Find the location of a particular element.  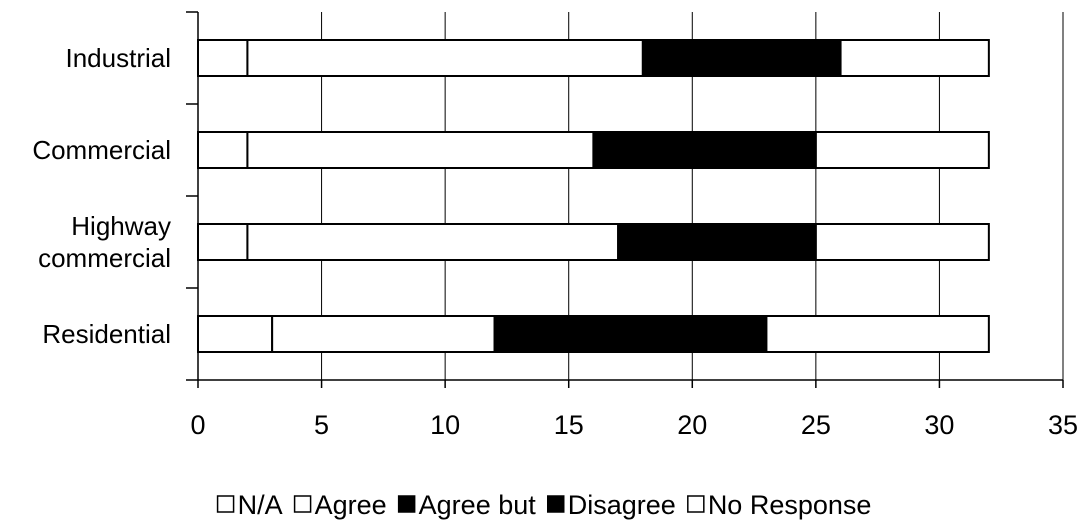

x-tick-label: 0 is located at coordinates (197, 425).